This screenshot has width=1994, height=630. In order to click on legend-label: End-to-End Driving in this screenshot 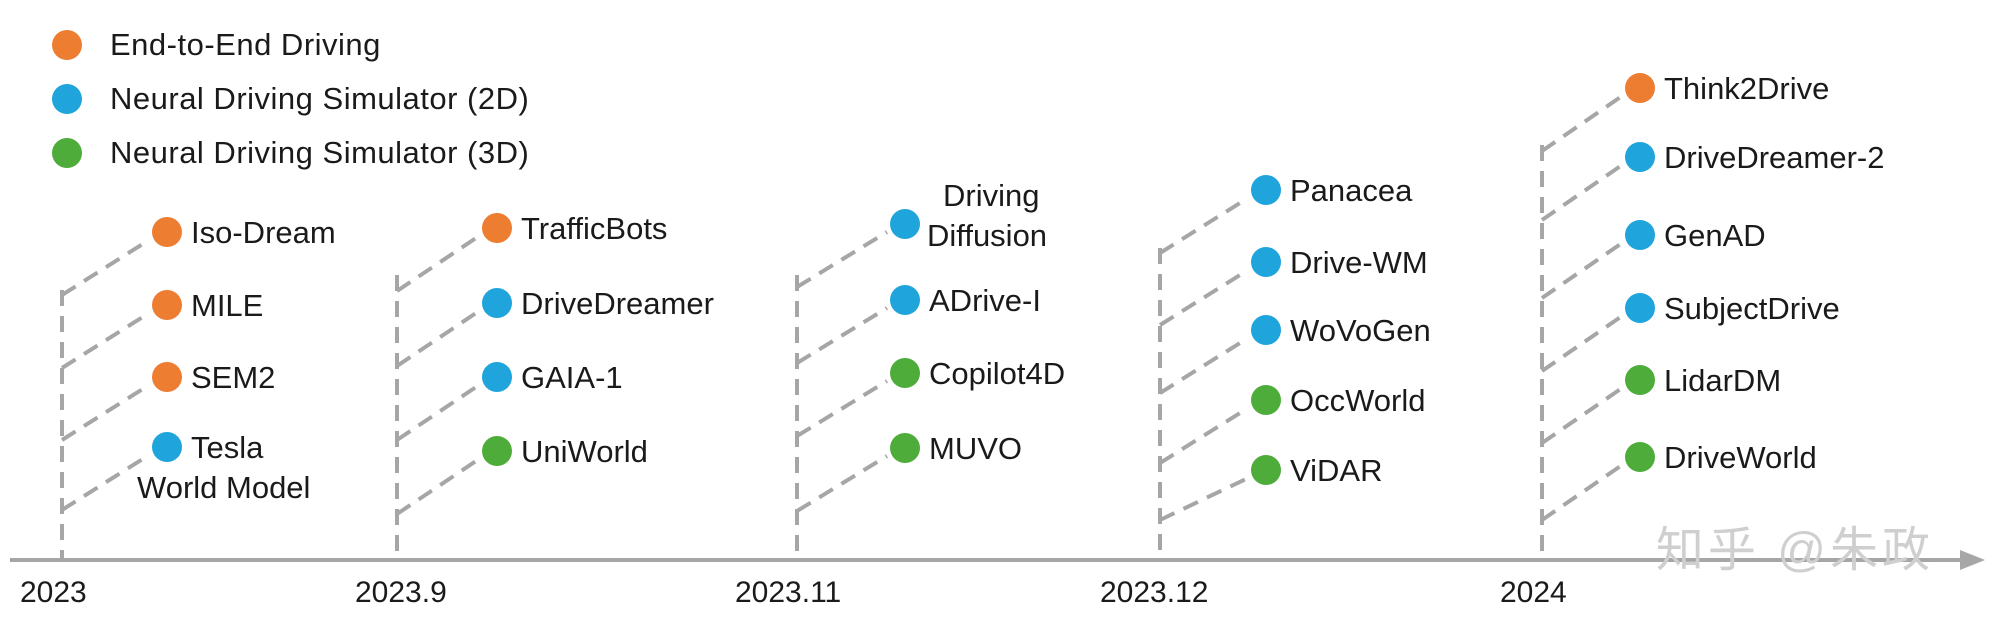, I will do `click(245, 44)`.